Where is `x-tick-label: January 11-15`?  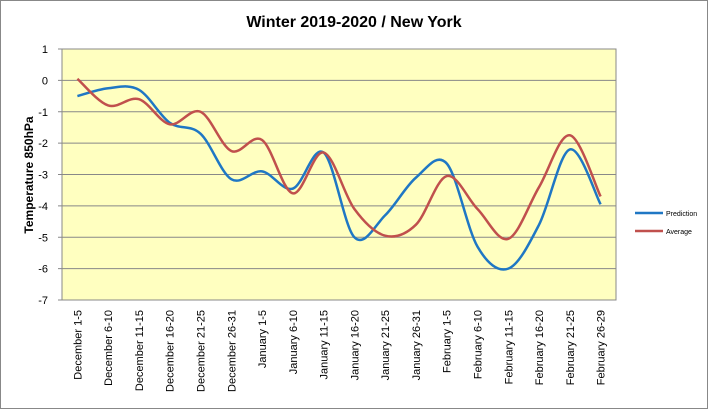
x-tick-label: January 11-15 is located at coordinates (325, 345).